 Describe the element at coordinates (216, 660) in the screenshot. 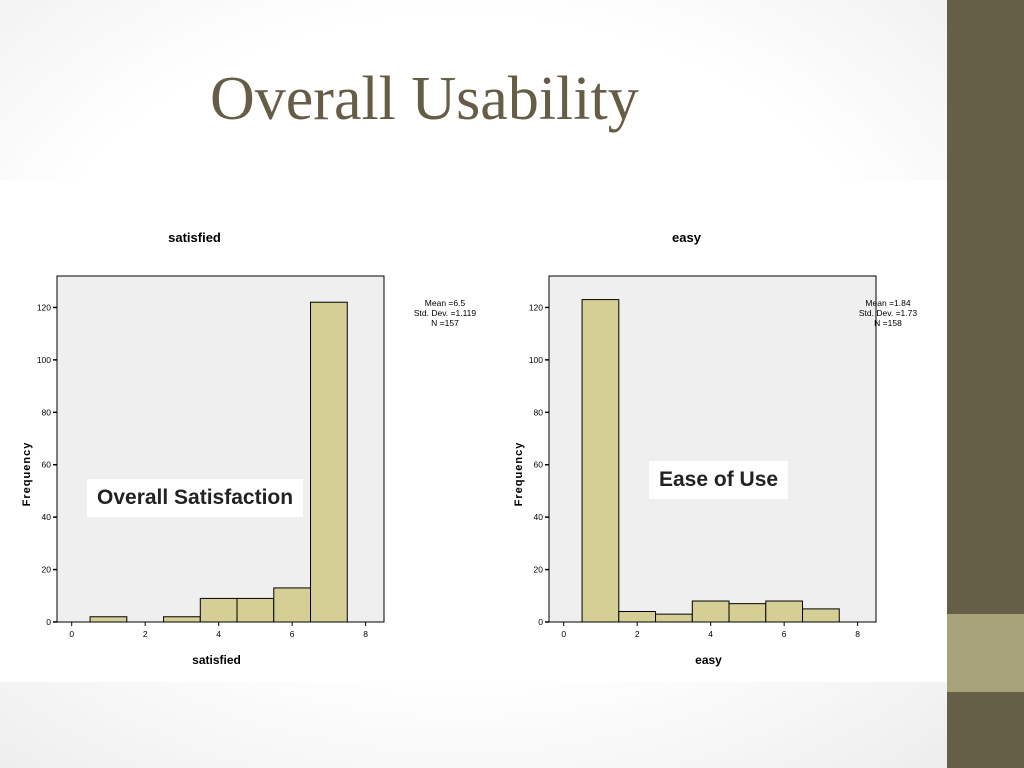

I see `x-axis-label: satisfied` at that location.